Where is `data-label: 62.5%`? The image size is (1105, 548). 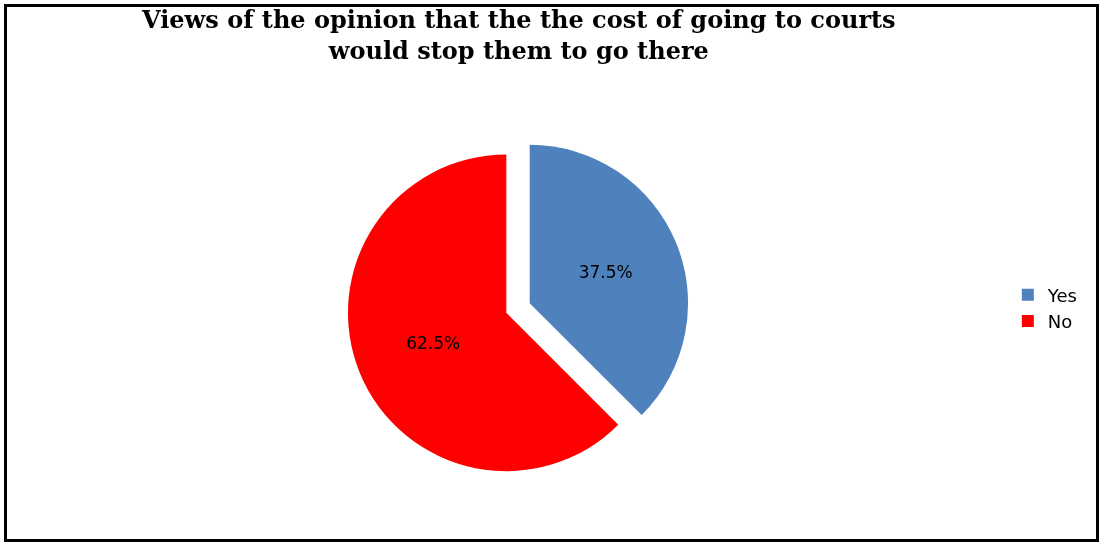 data-label: 62.5% is located at coordinates (433, 343).